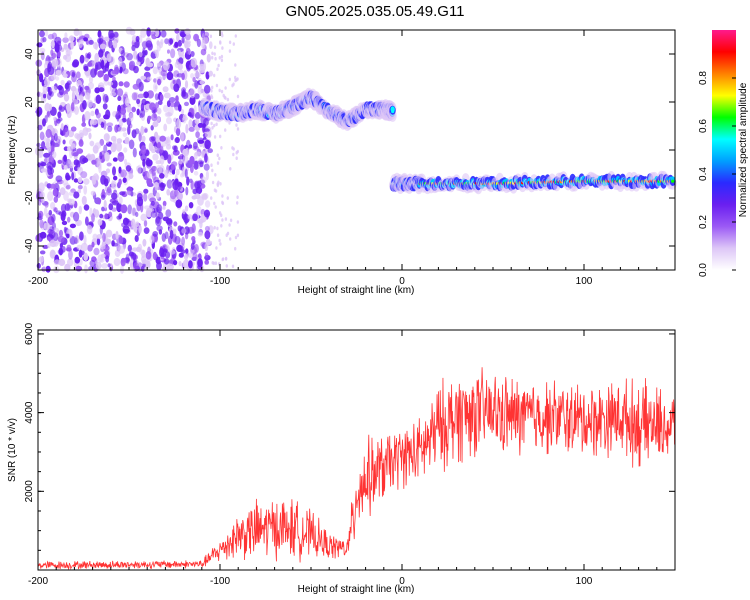 The image size is (750, 600). Describe the element at coordinates (703, 270) in the screenshot. I see `colorbar-tick-label: 0.0` at that location.